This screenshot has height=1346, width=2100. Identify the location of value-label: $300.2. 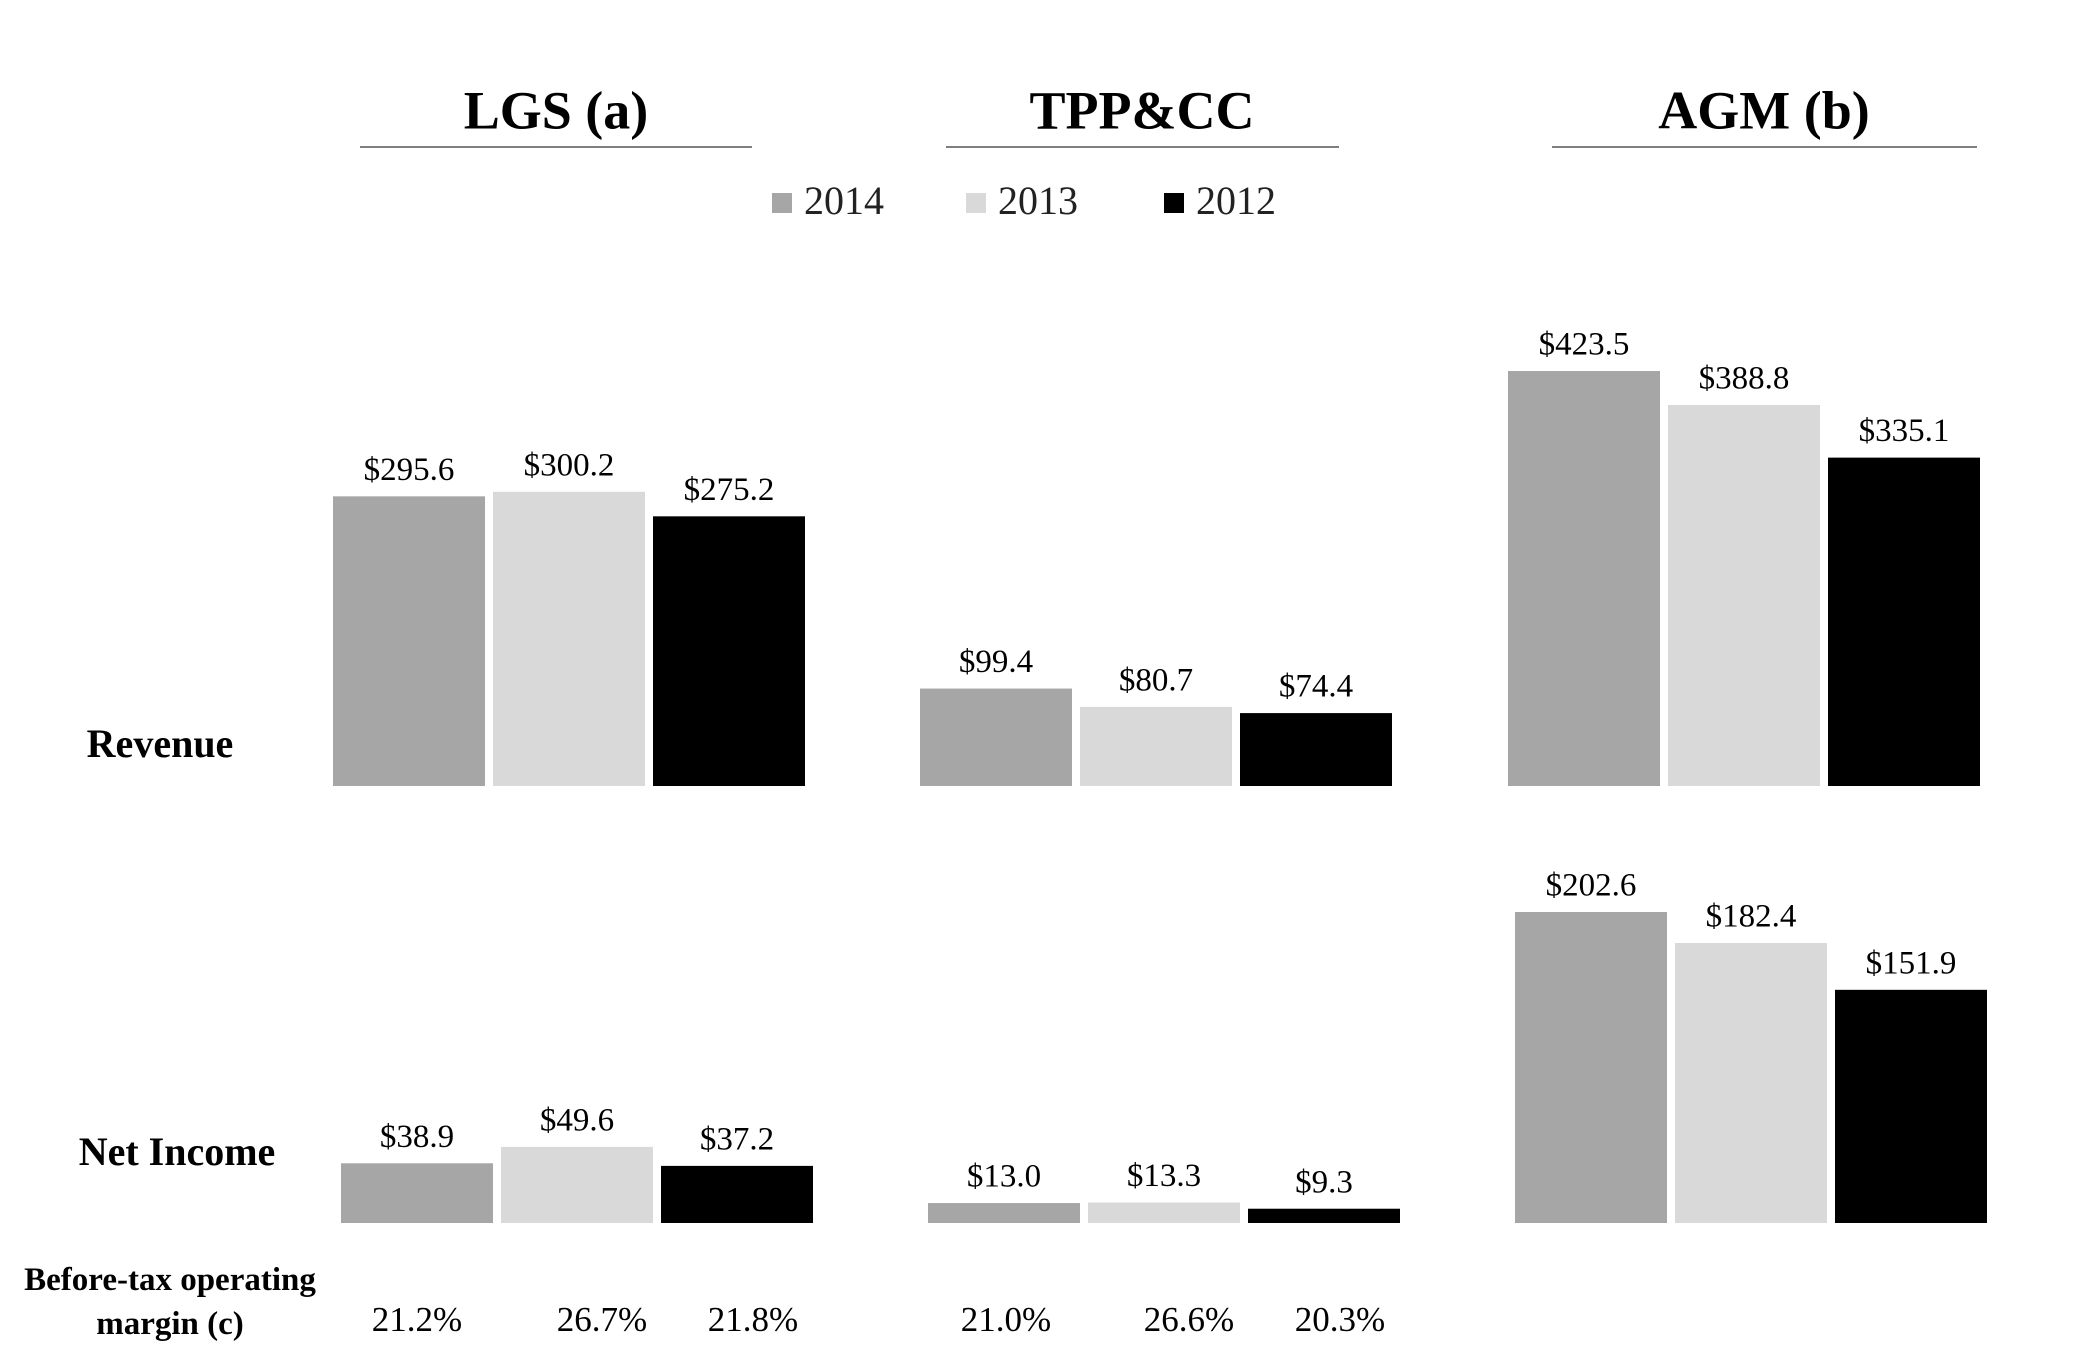
(569, 465).